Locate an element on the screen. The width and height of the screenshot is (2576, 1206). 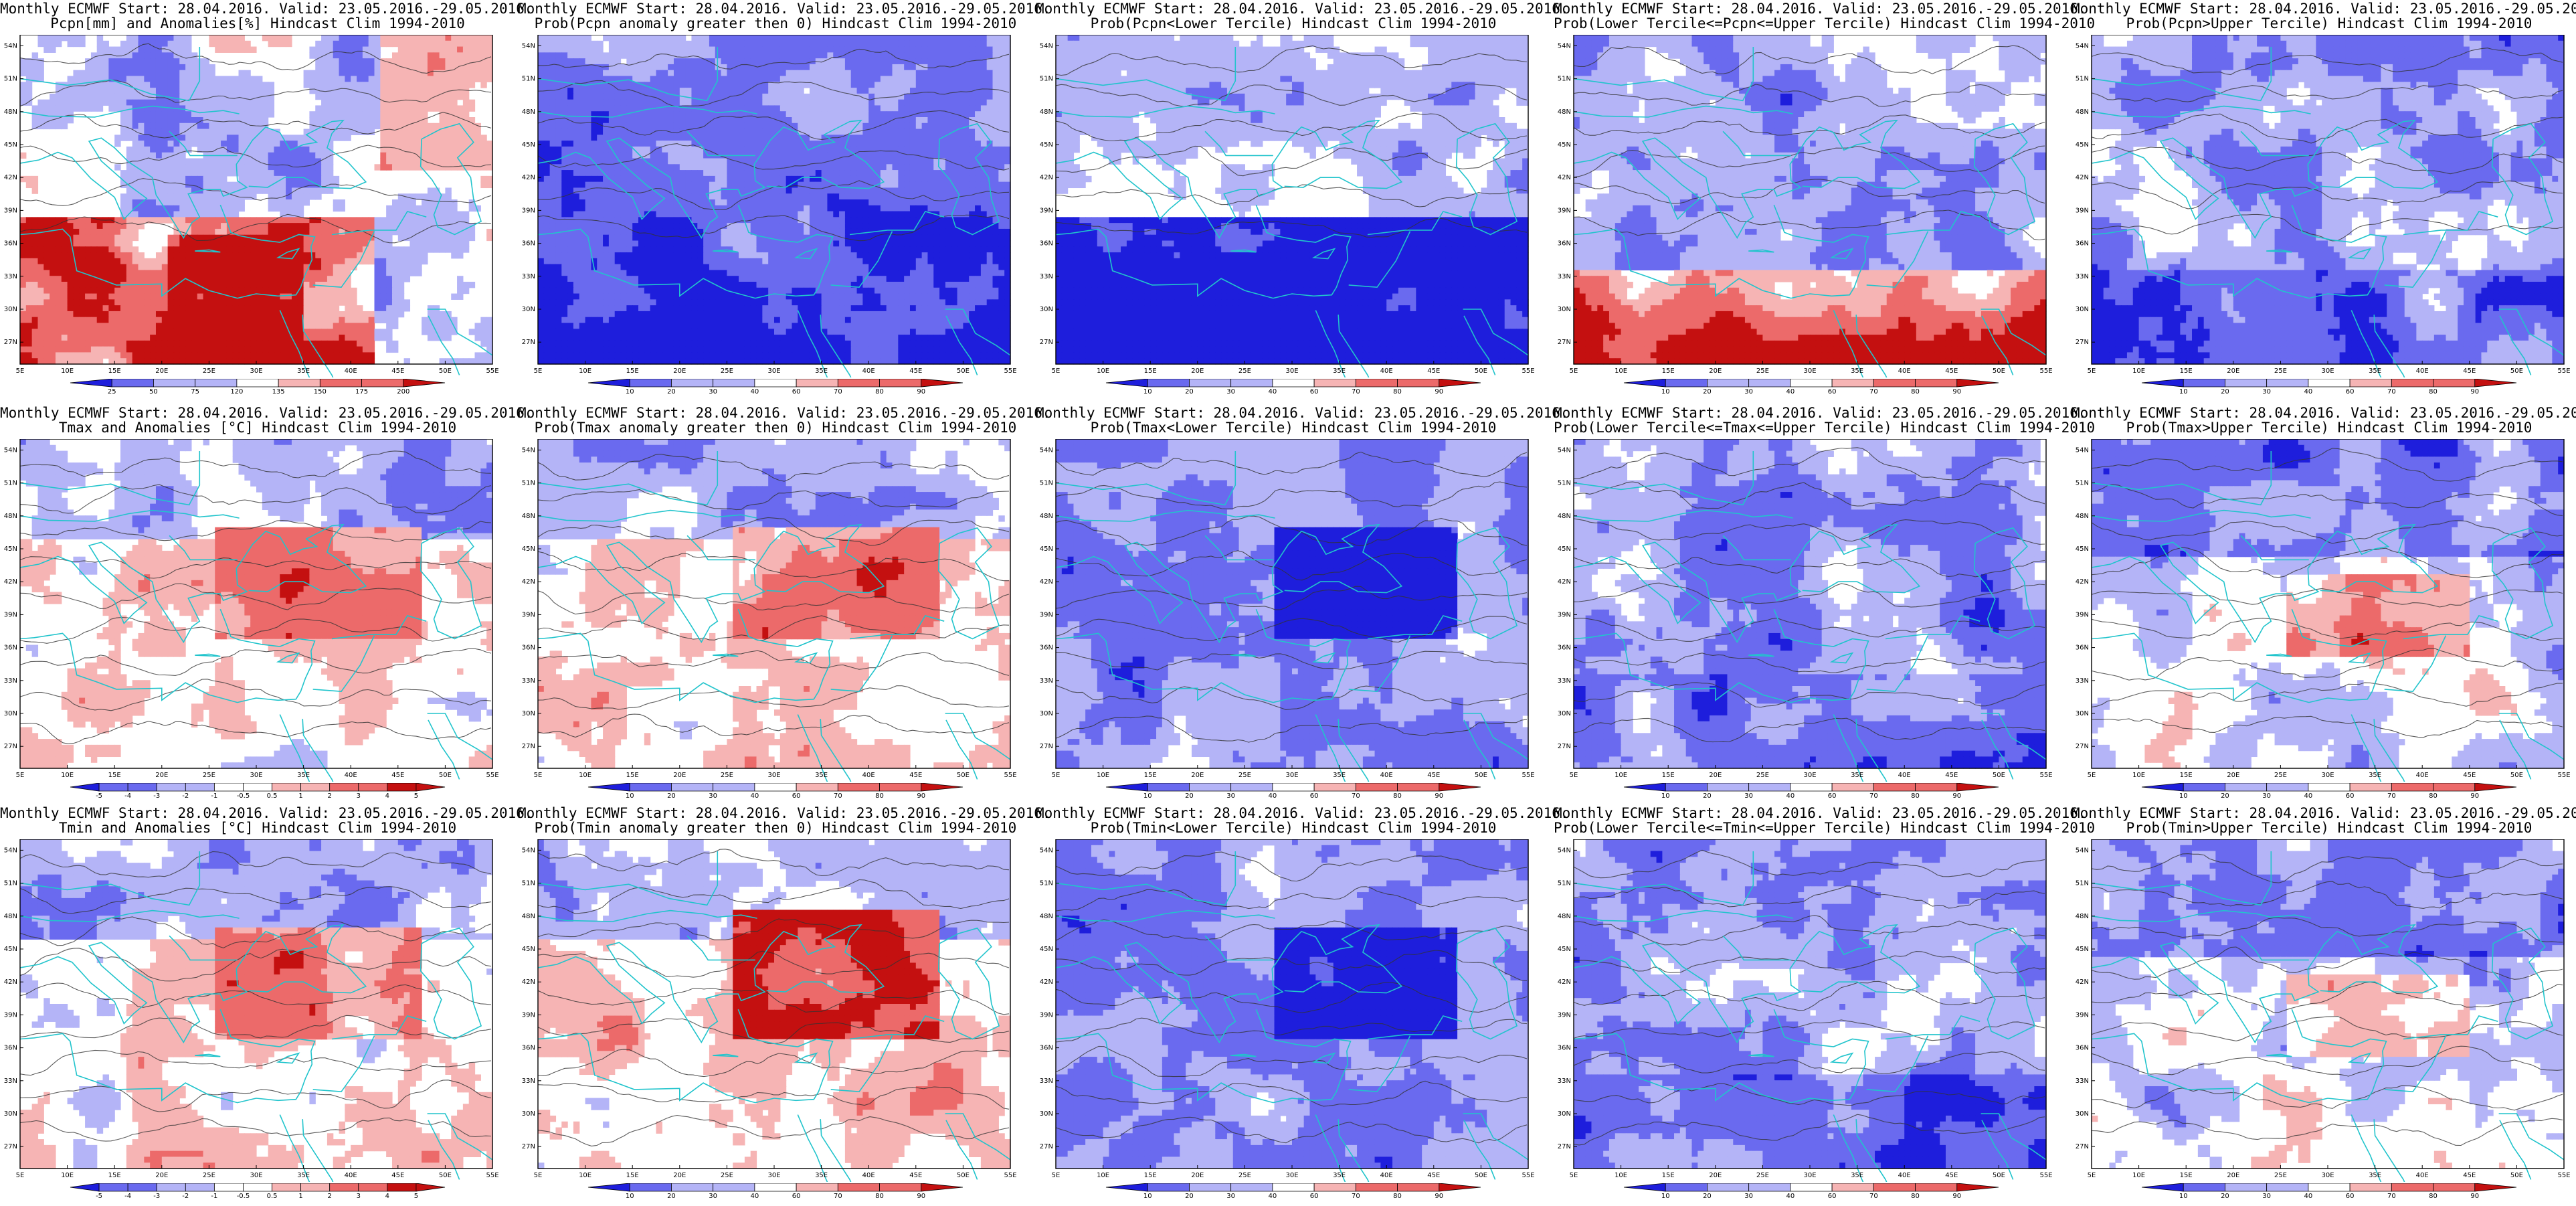
colorbar is located at coordinates (258, 383).